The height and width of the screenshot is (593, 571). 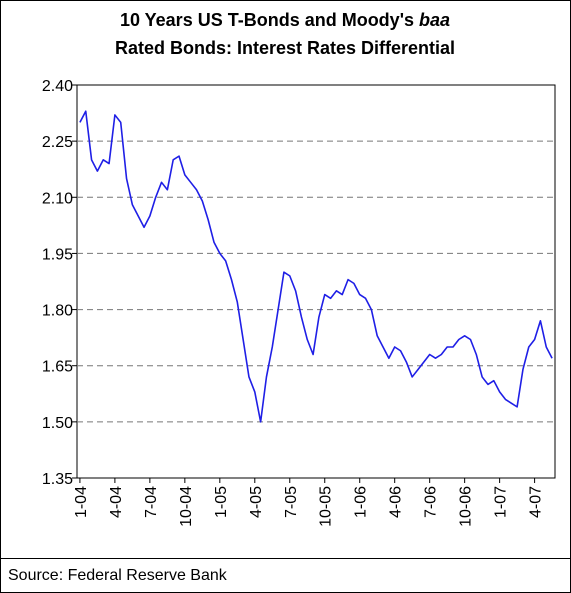 I want to click on x-tick-label: 10-06, so click(x=466, y=506).